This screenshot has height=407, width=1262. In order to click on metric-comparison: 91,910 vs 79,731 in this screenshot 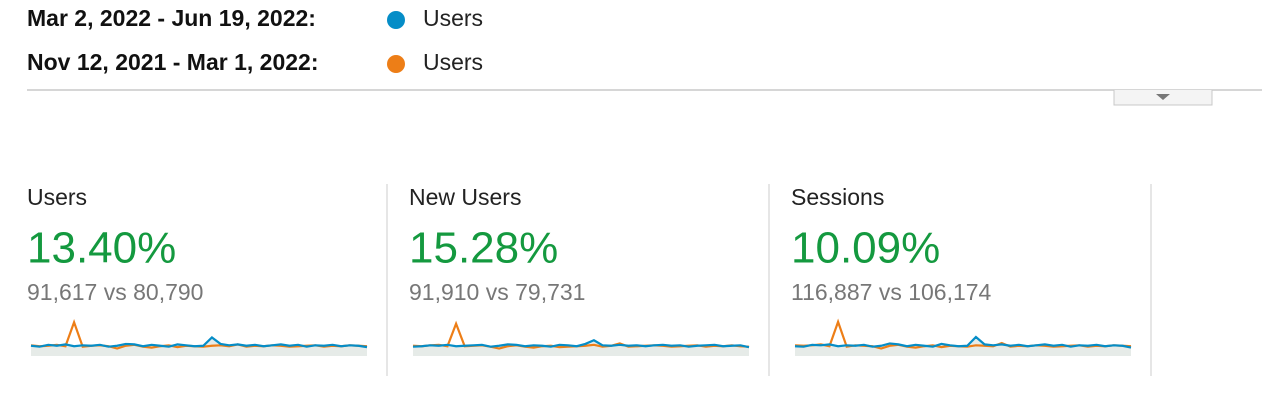, I will do `click(497, 292)`.